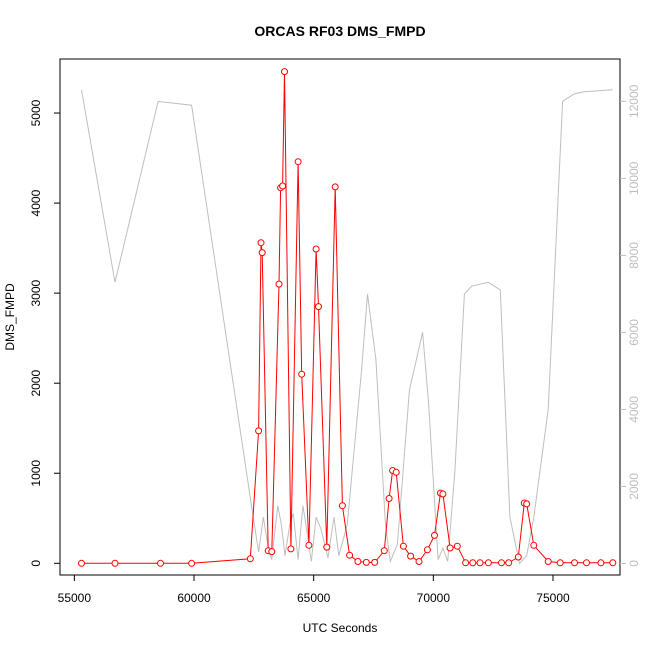  Describe the element at coordinates (36, 383) in the screenshot. I see `left-tick-label: 2000` at that location.